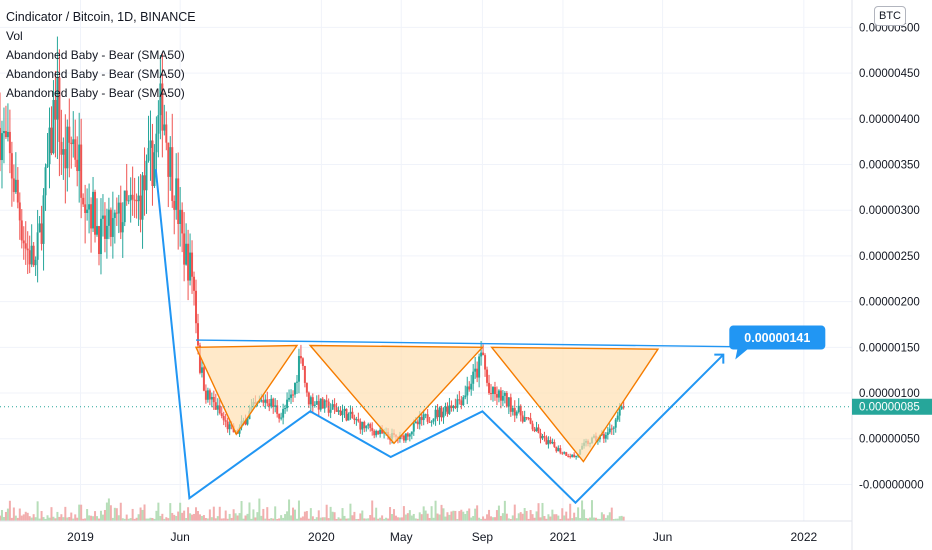 Image resolution: width=932 pixels, height=550 pixels. Describe the element at coordinates (889, 166) in the screenshot. I see `y-tick-label: 0.00000350` at that location.